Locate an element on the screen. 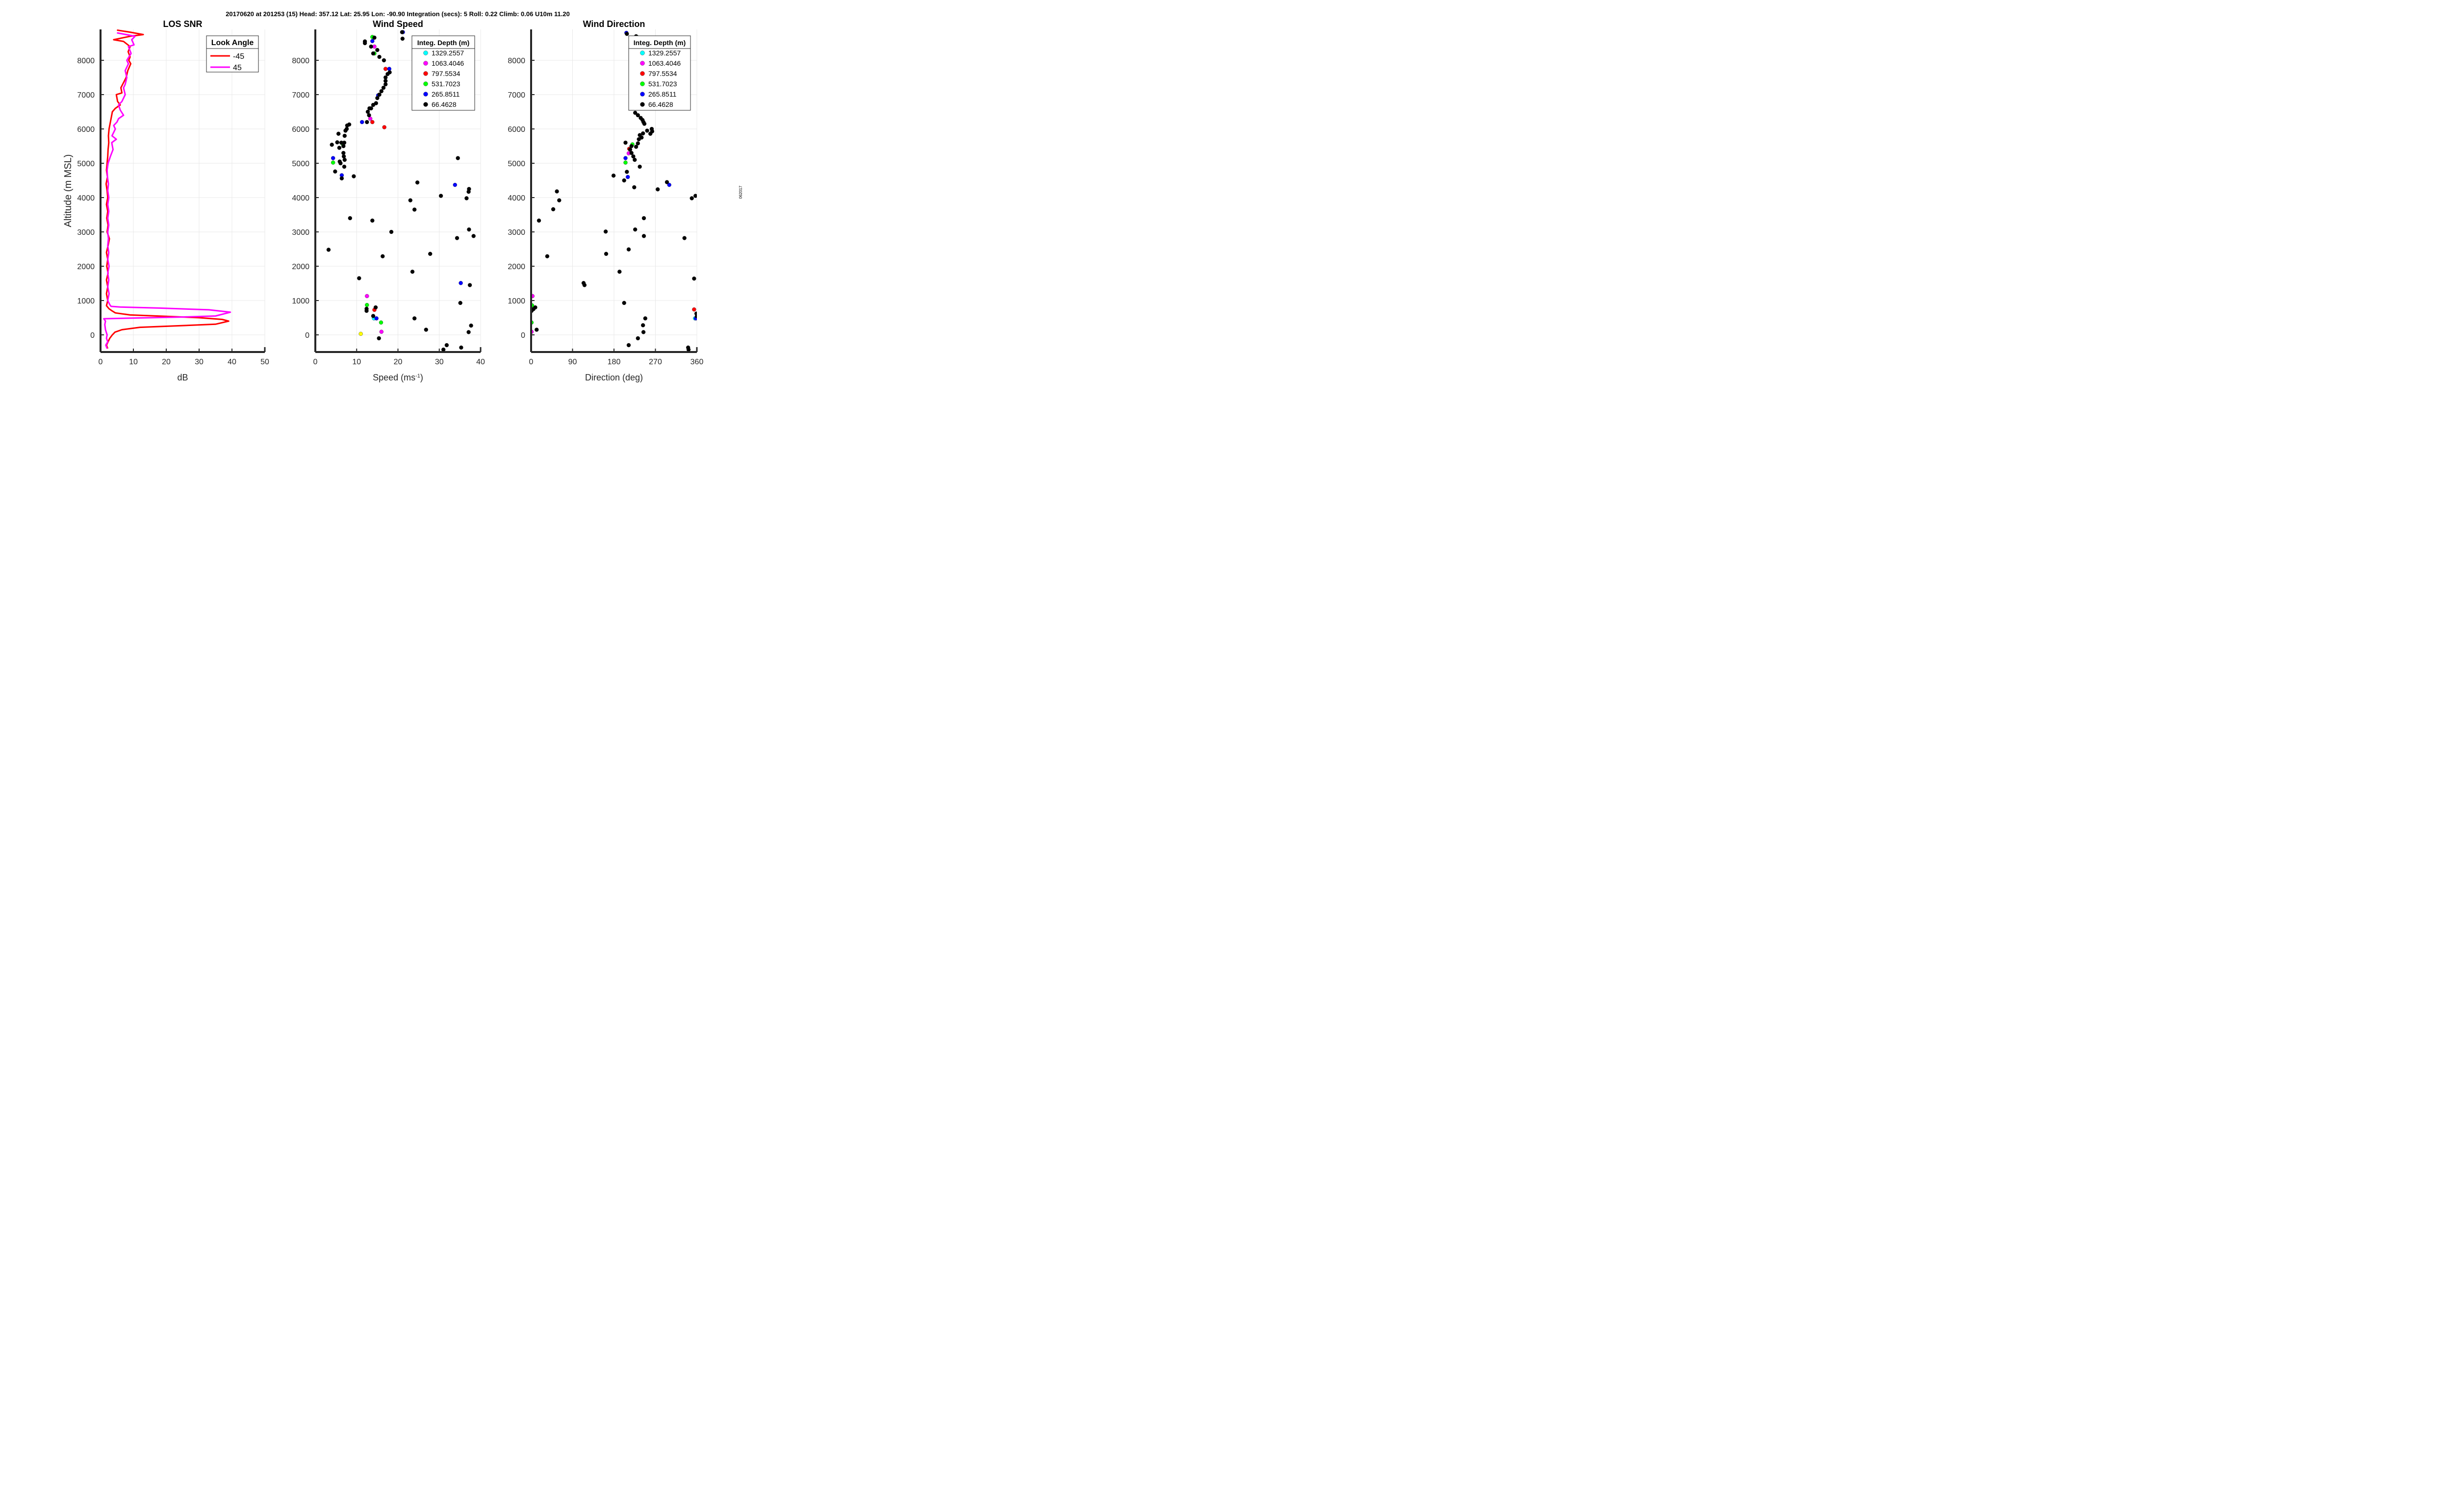 The height and width of the screenshot is (1512, 2452). chart-title: LOS SNR is located at coordinates (182, 24).